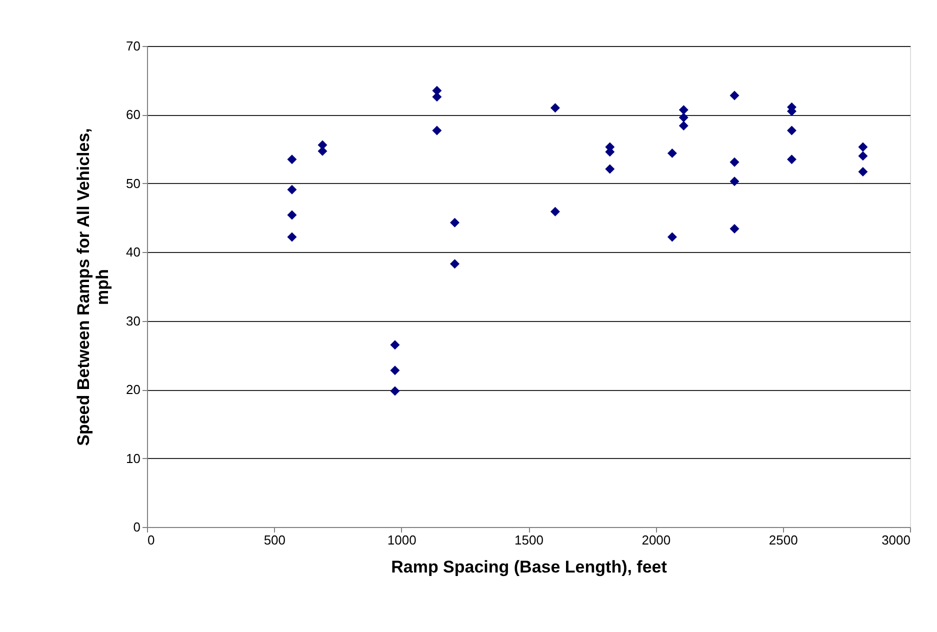  I want to click on x-tick-label: 1500, so click(529, 540).